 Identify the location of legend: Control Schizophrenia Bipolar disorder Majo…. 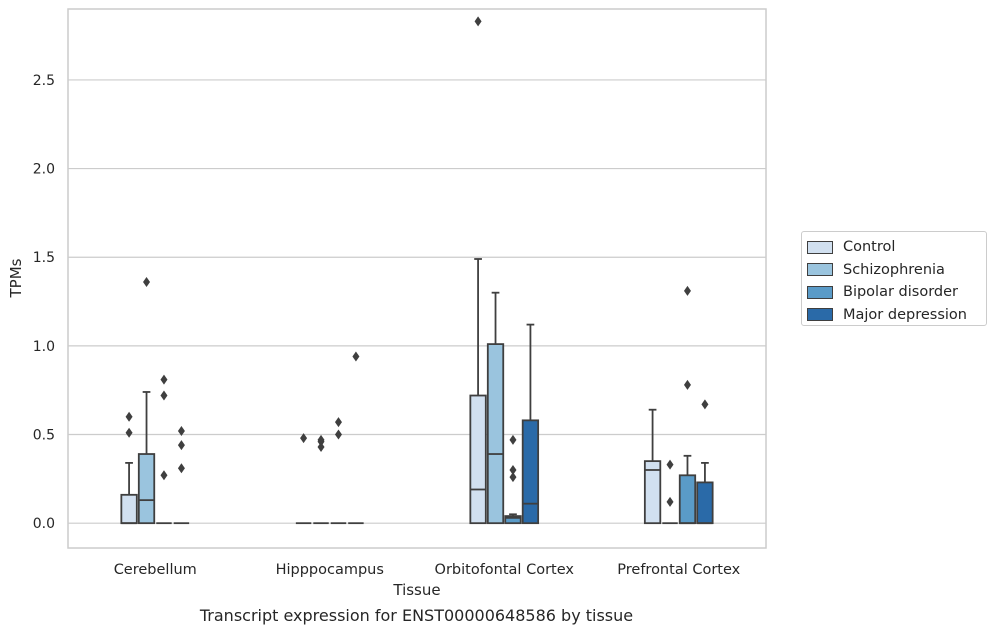
(894, 278).